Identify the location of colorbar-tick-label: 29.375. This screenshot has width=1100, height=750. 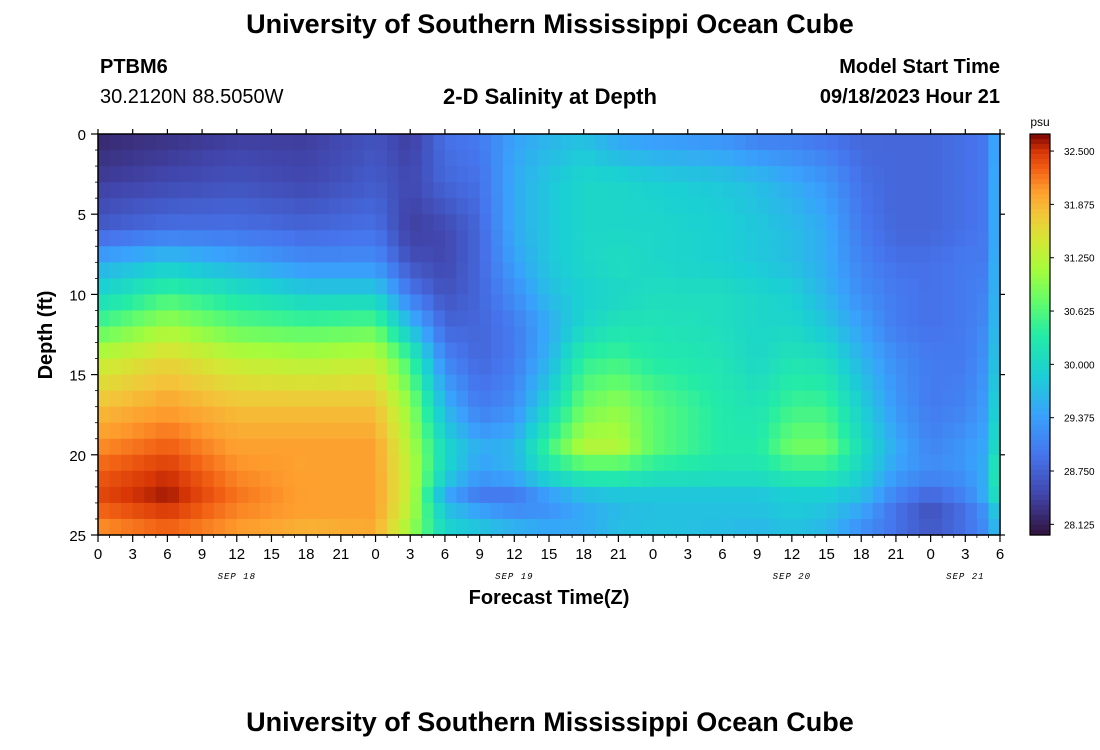
(1079, 419).